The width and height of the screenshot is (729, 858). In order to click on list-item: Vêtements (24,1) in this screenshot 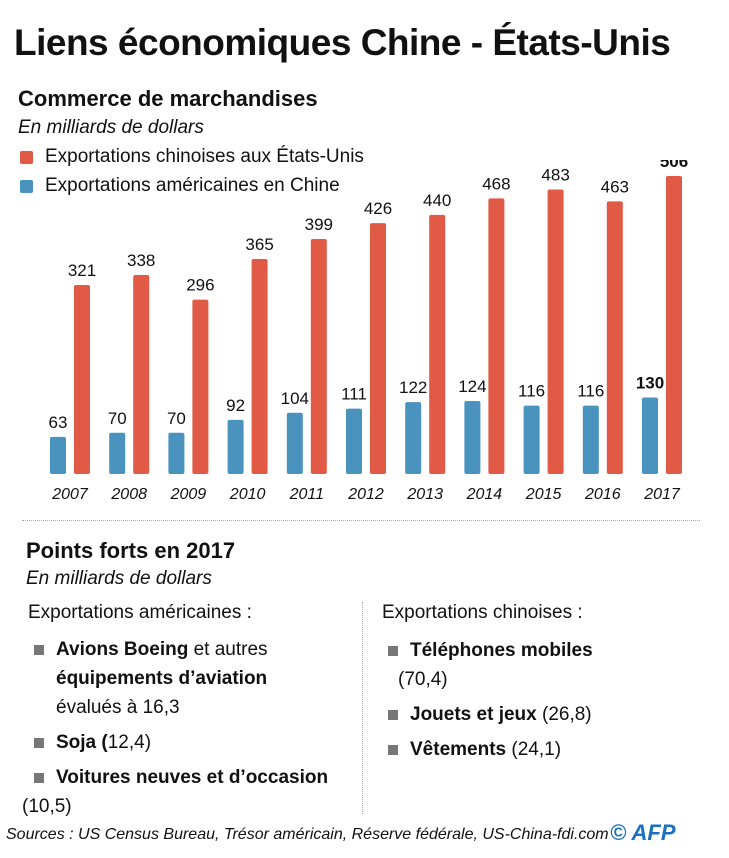, I will do `click(553, 749)`.